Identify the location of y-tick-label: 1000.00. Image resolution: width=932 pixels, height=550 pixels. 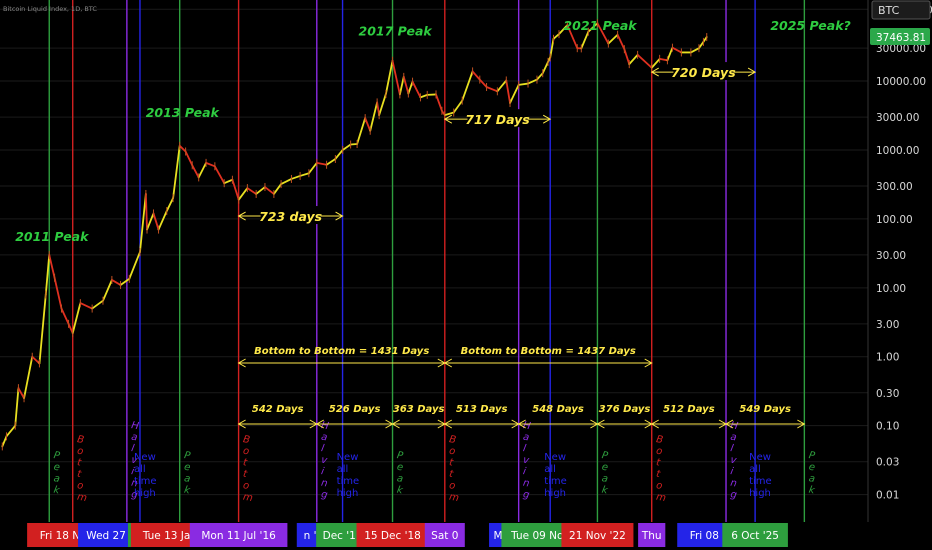
(897, 151).